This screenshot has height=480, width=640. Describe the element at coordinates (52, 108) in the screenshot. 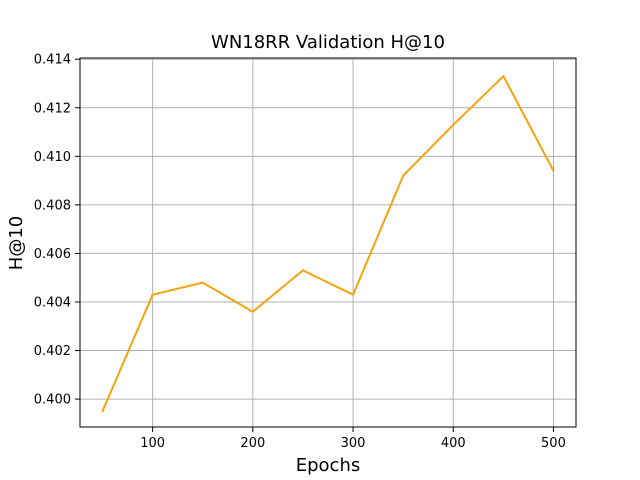

I see `y-tick-label: 0.412` at that location.